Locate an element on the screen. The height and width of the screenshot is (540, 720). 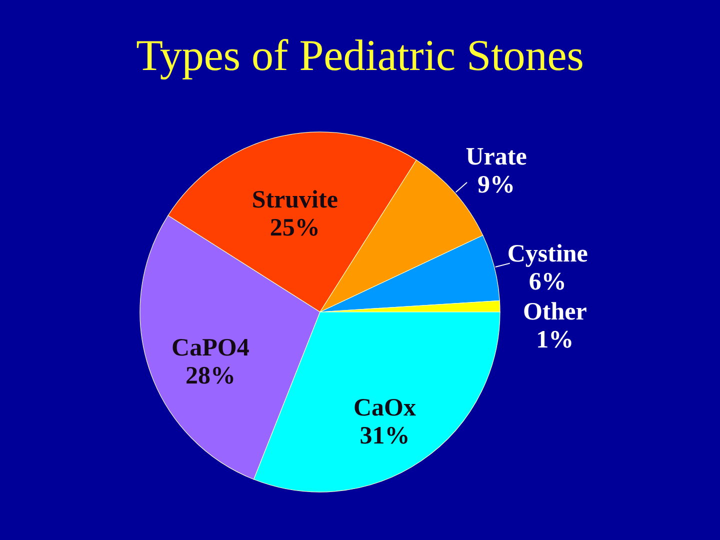
slice-label: Struvite is located at coordinates (295, 200).